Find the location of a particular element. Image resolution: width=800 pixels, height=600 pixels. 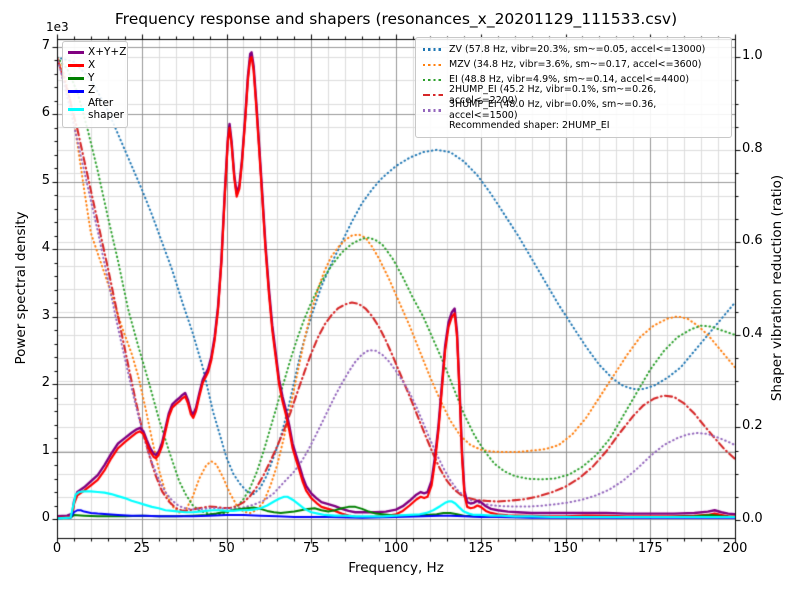

x-tick-label: 25 is located at coordinates (142, 548).